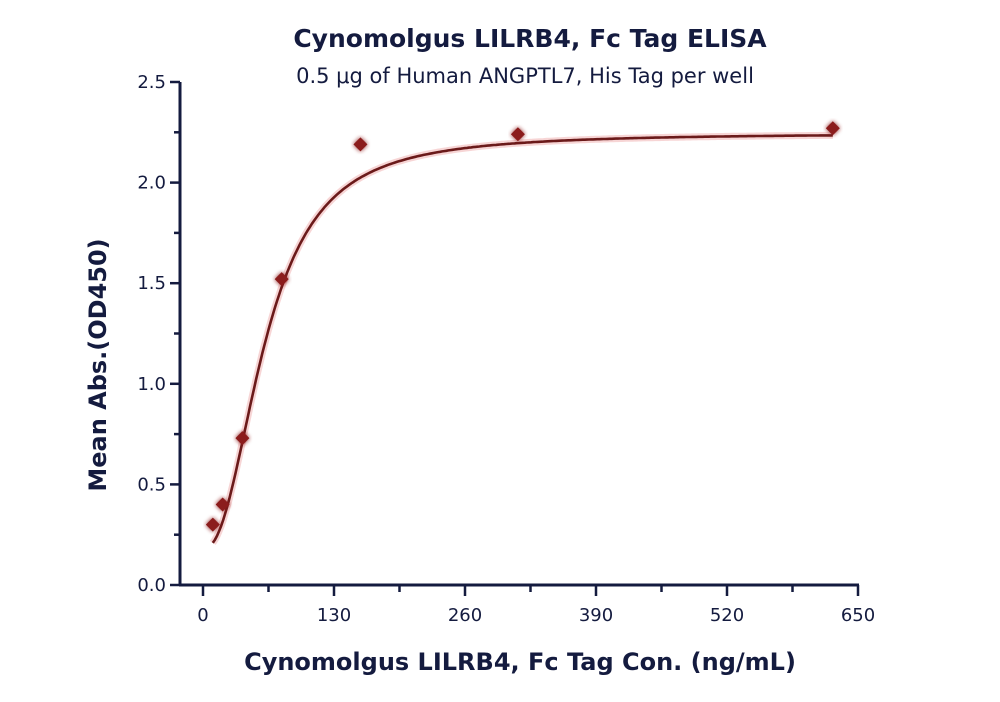 The width and height of the screenshot is (1000, 702). I want to click on x-axis-label: Cynomolgus LILRB4, Fc Tag Con. (ng/mL), so click(520, 662).